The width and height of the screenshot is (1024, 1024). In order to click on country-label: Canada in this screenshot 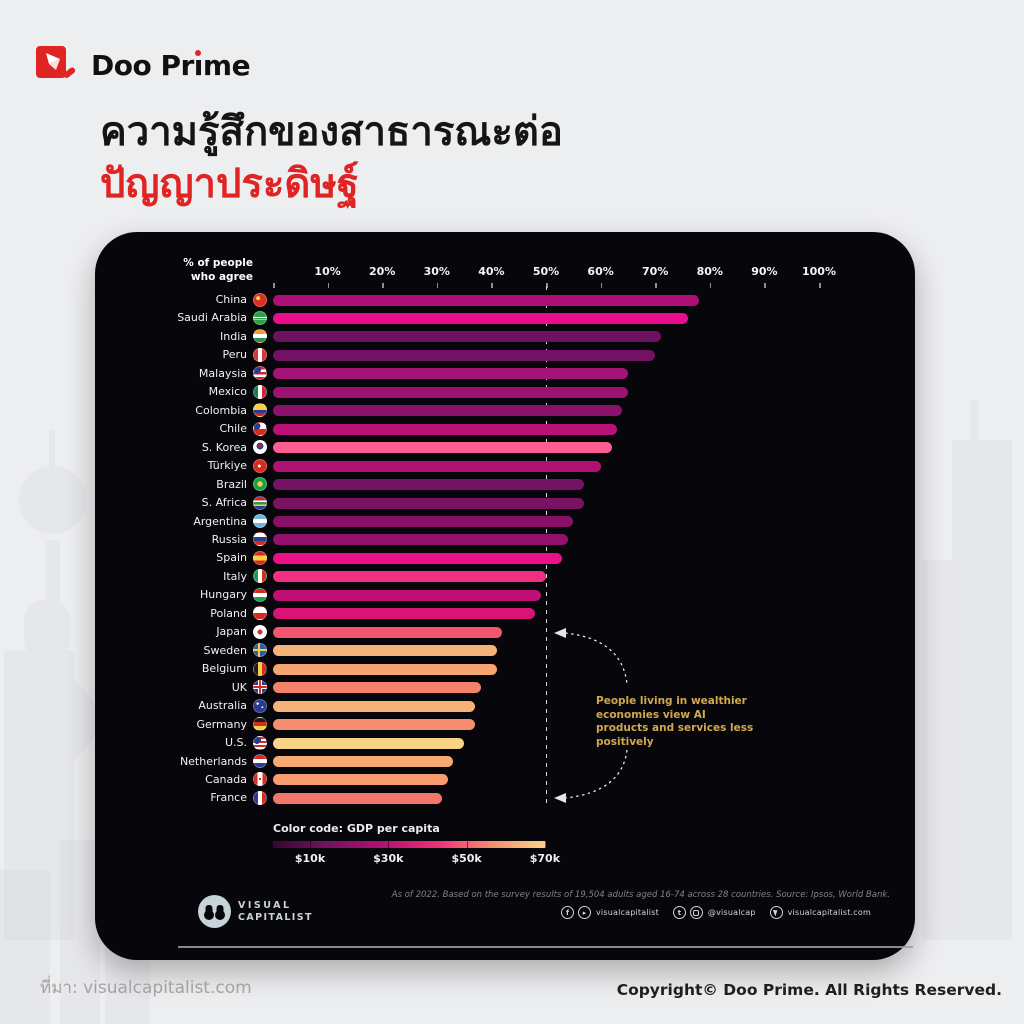, I will do `click(226, 779)`.